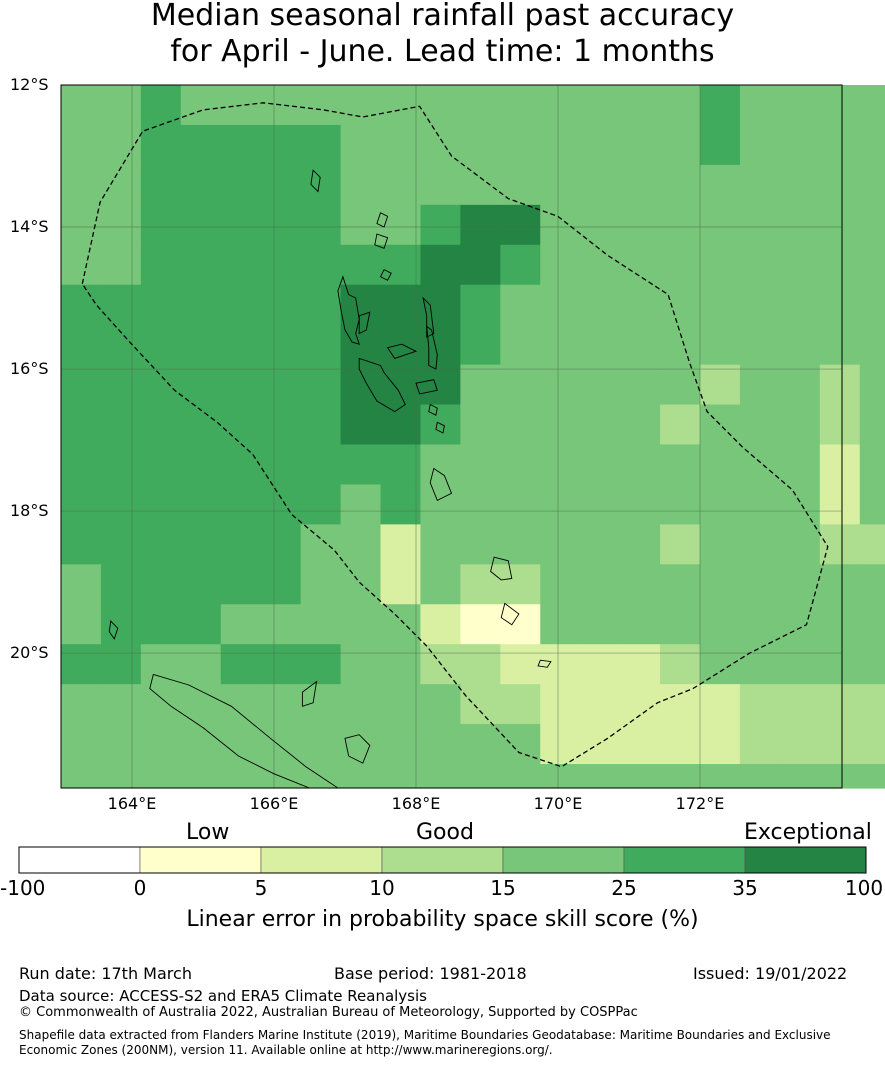 This screenshot has width=885, height=1065. I want to click on colorbar-tick-label: 35, so click(745, 888).